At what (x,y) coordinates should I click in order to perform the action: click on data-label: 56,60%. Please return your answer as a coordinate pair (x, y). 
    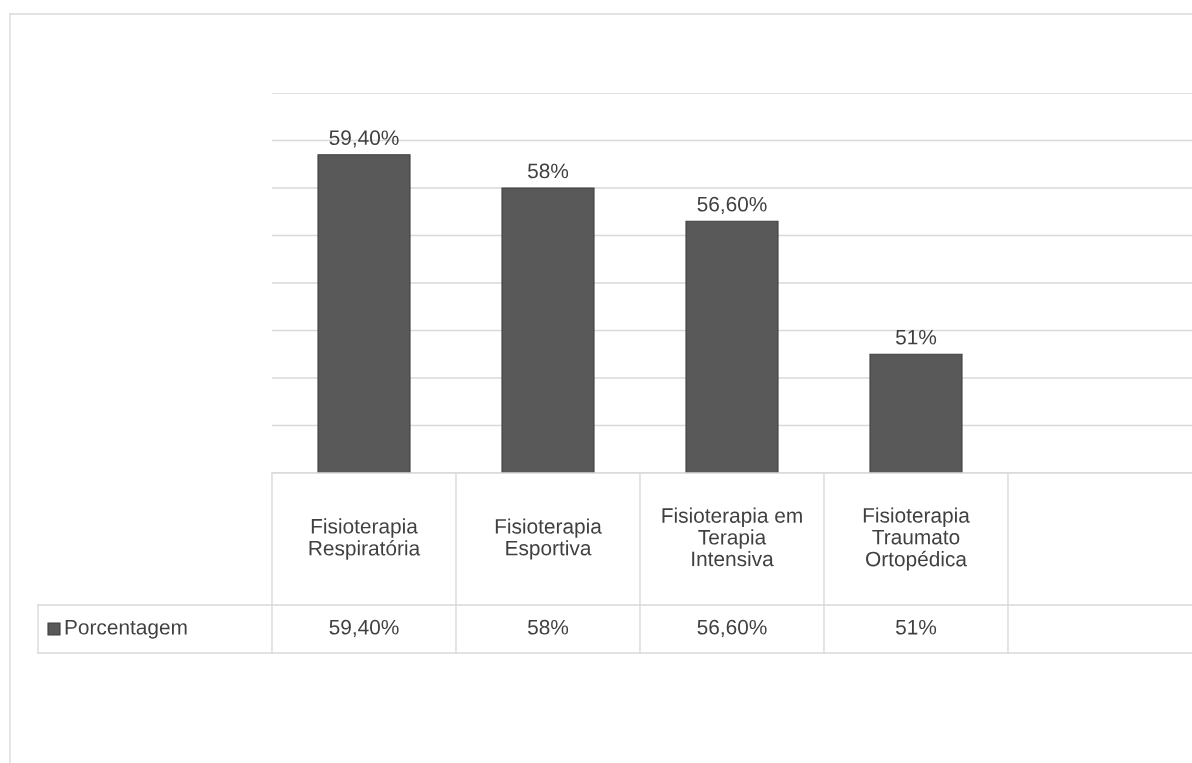
    Looking at the image, I should click on (732, 628).